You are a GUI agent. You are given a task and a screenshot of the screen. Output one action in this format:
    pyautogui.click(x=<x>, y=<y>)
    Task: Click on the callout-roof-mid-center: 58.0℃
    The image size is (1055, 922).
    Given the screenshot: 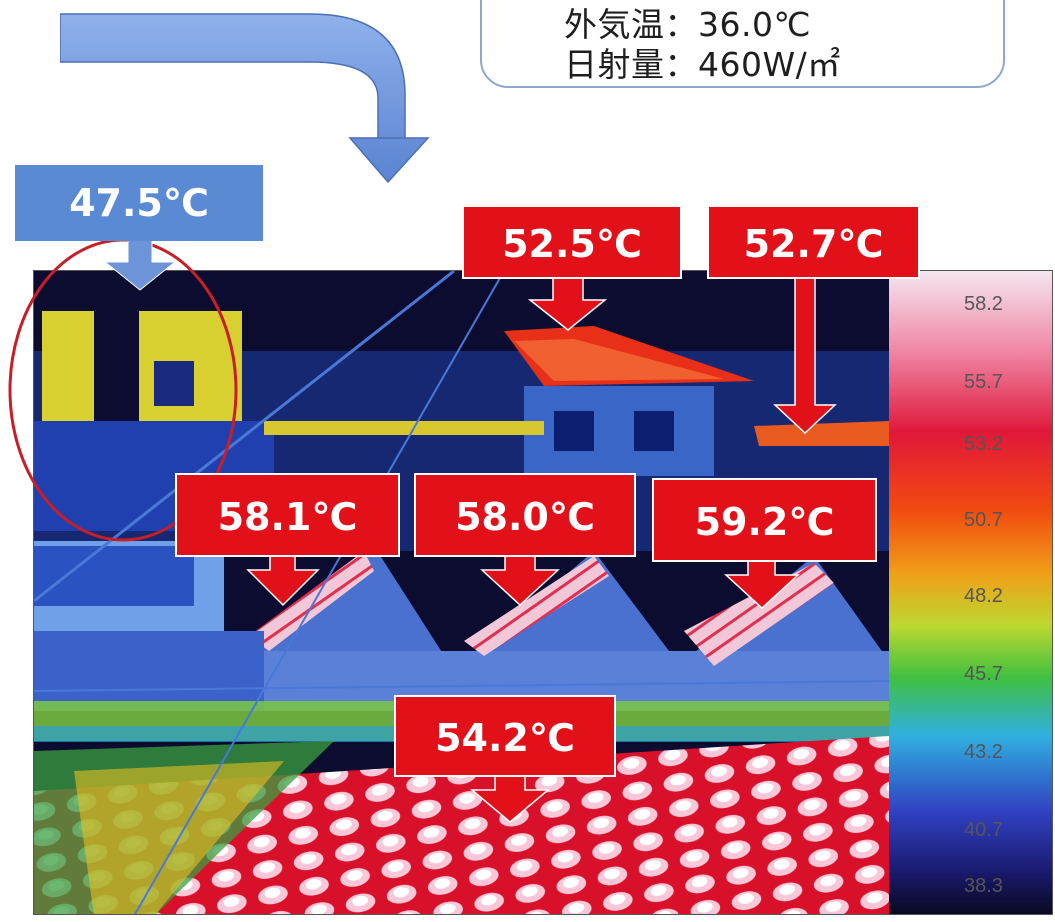 What is the action you would take?
    pyautogui.click(x=525, y=515)
    